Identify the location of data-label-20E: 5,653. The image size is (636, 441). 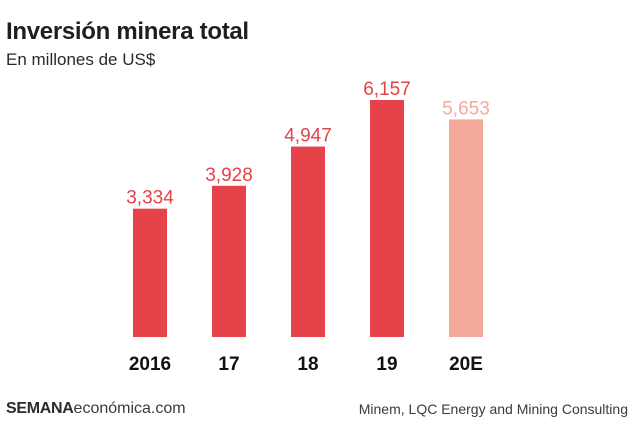
(466, 108).